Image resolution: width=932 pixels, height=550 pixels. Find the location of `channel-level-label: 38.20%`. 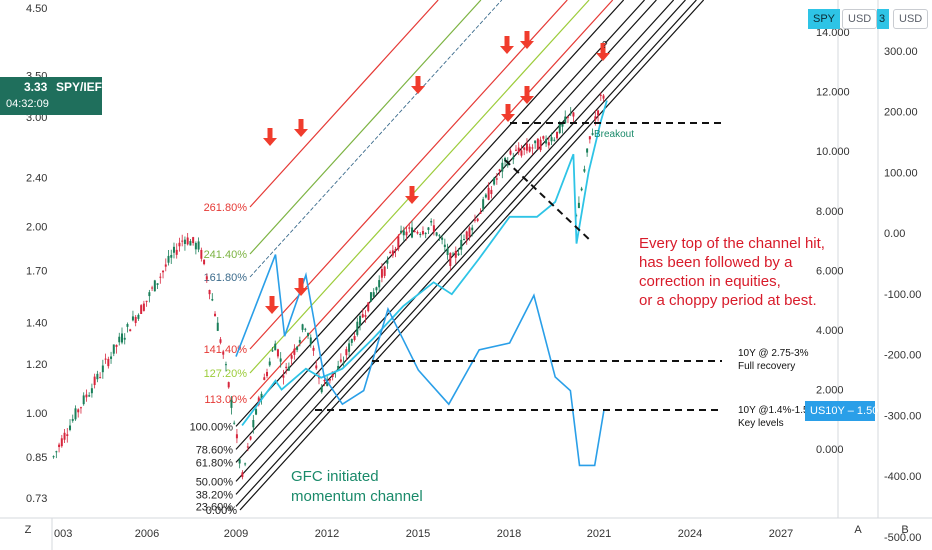

channel-level-label: 38.20% is located at coordinates (215, 495).